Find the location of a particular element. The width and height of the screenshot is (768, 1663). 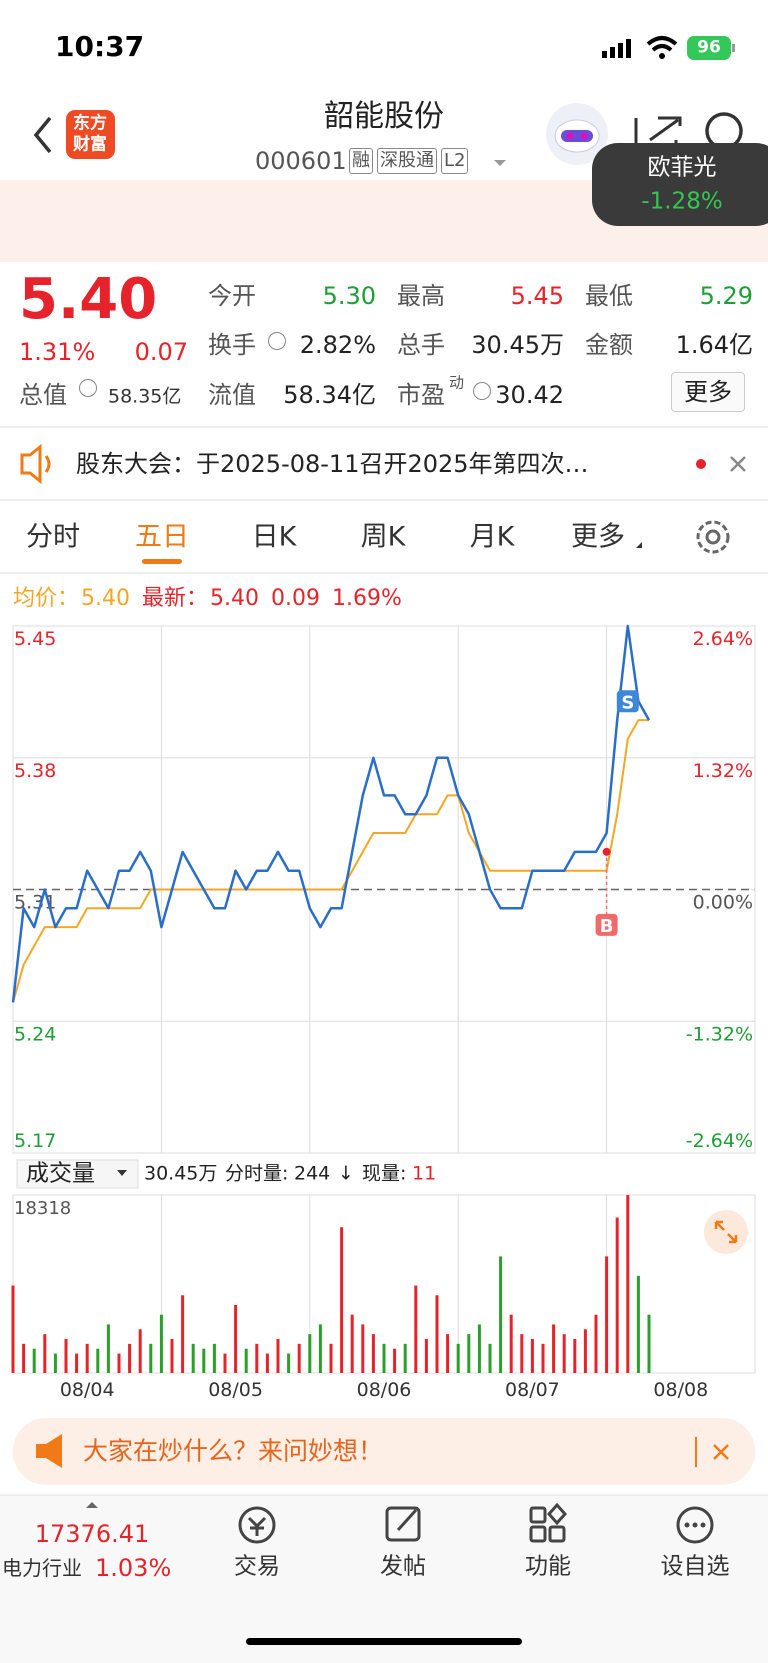

nav-bg is located at coordinates (384, 1579).